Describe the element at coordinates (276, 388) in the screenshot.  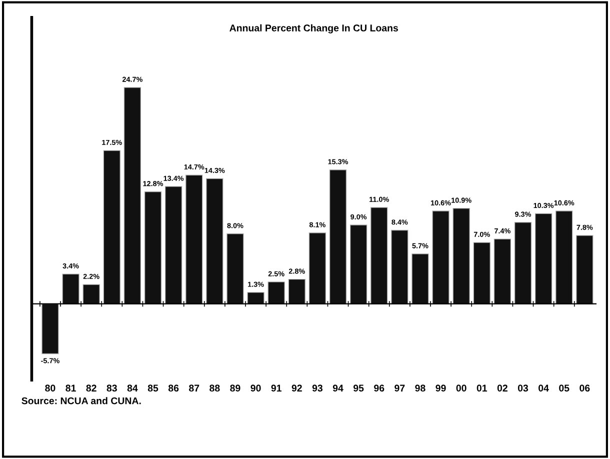
I see `x-tick-label: 91` at that location.